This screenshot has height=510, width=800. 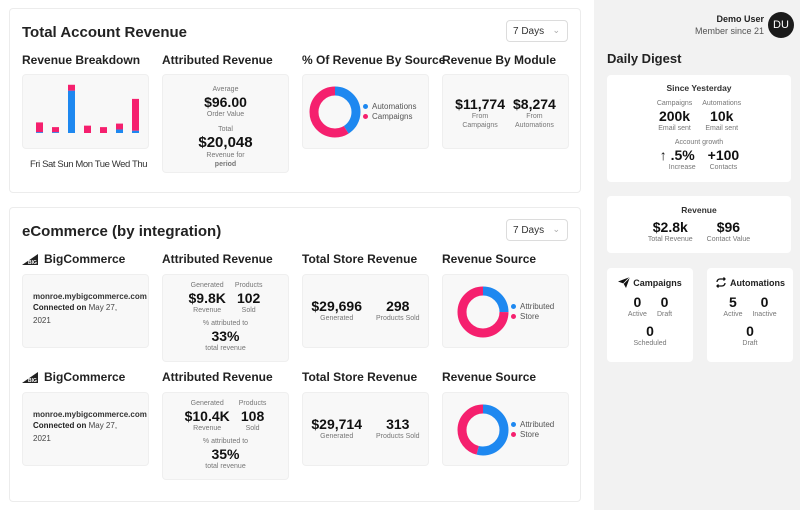 What do you see at coordinates (721, 116) in the screenshot?
I see `automations-stat: Automations 10k Email sent` at bounding box center [721, 116].